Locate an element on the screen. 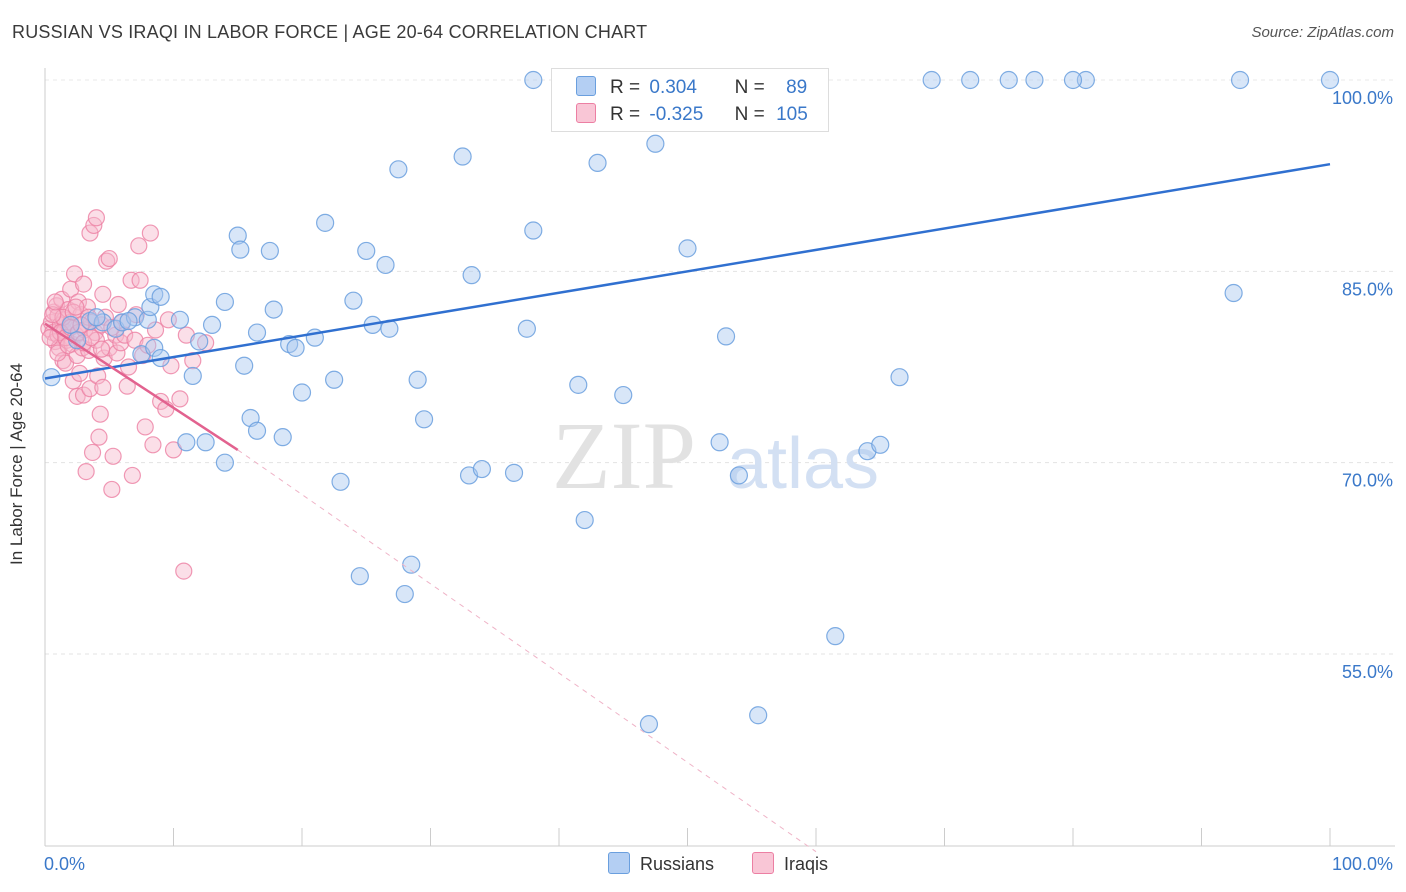 This screenshot has width=1406, height=892. legend: R = 0.304 N = 89 R = -0.325 N = 105 is located at coordinates (690, 100).